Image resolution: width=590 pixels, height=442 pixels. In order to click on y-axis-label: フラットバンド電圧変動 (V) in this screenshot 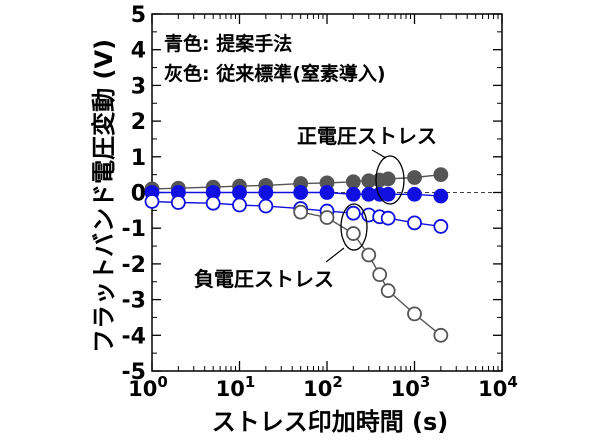, I will do `click(104, 196)`.